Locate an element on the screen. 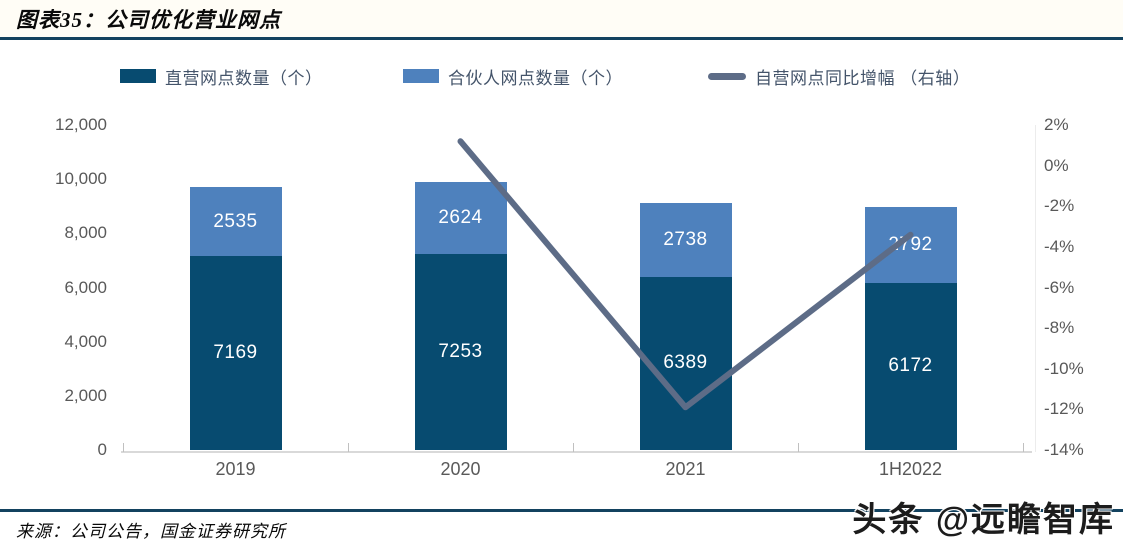 This screenshot has width=1123, height=544. bar-segment-partner: 2738 is located at coordinates (685, 239).